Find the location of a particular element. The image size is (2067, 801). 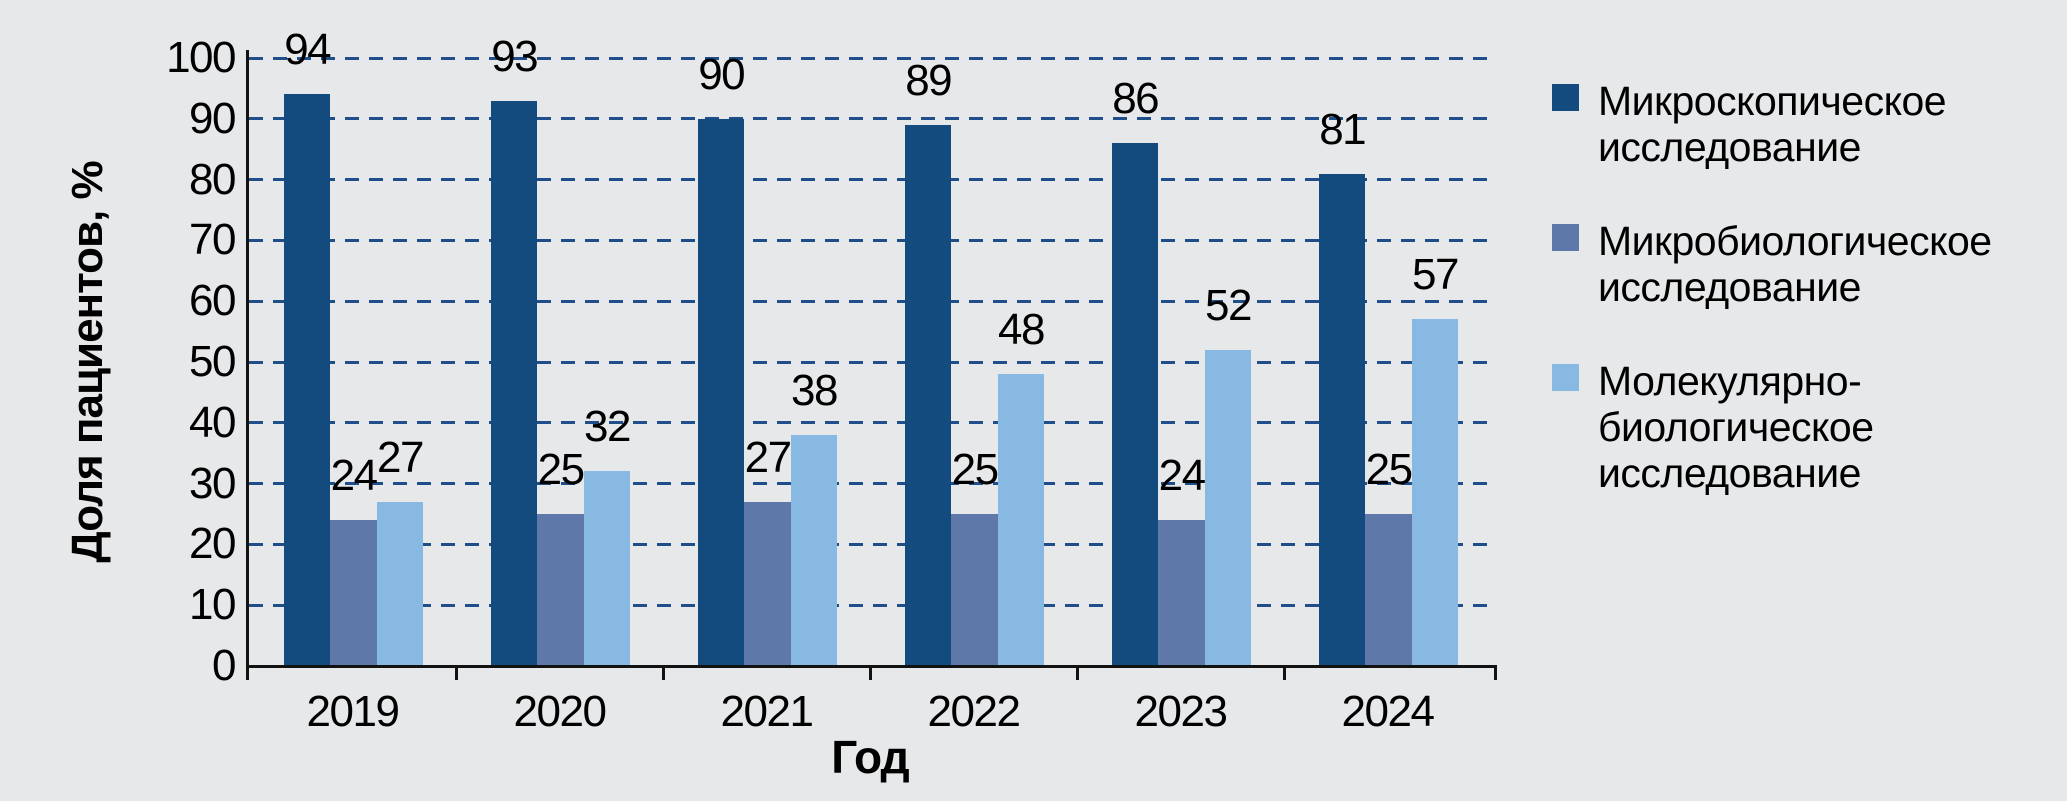

value-label-series1-2021: 90 is located at coordinates (721, 74).